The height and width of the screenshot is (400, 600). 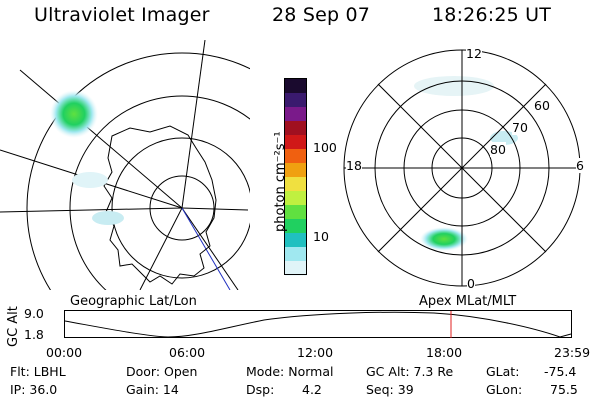 What do you see at coordinates (34, 389) in the screenshot?
I see `ip-info: IP: 36.0` at bounding box center [34, 389].